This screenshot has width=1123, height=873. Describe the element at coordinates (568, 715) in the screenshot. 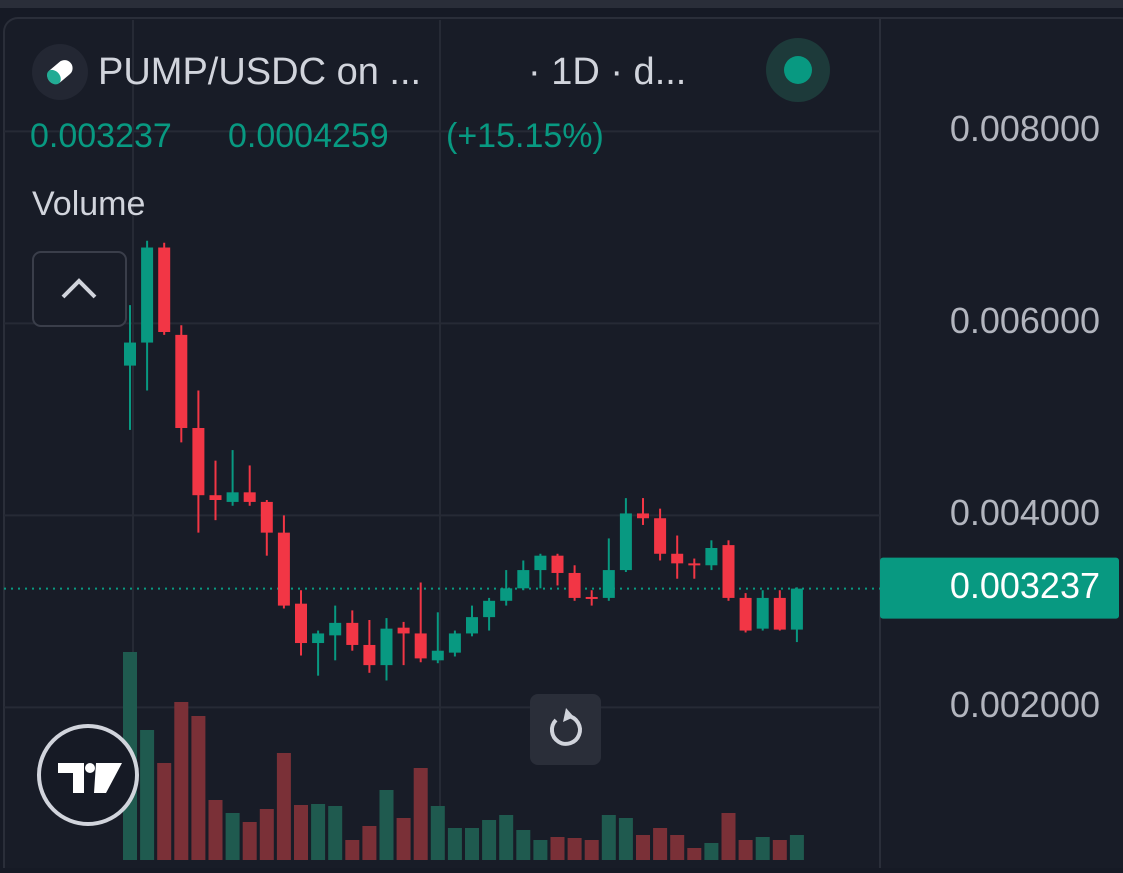

I see `reset-arrow` at that location.